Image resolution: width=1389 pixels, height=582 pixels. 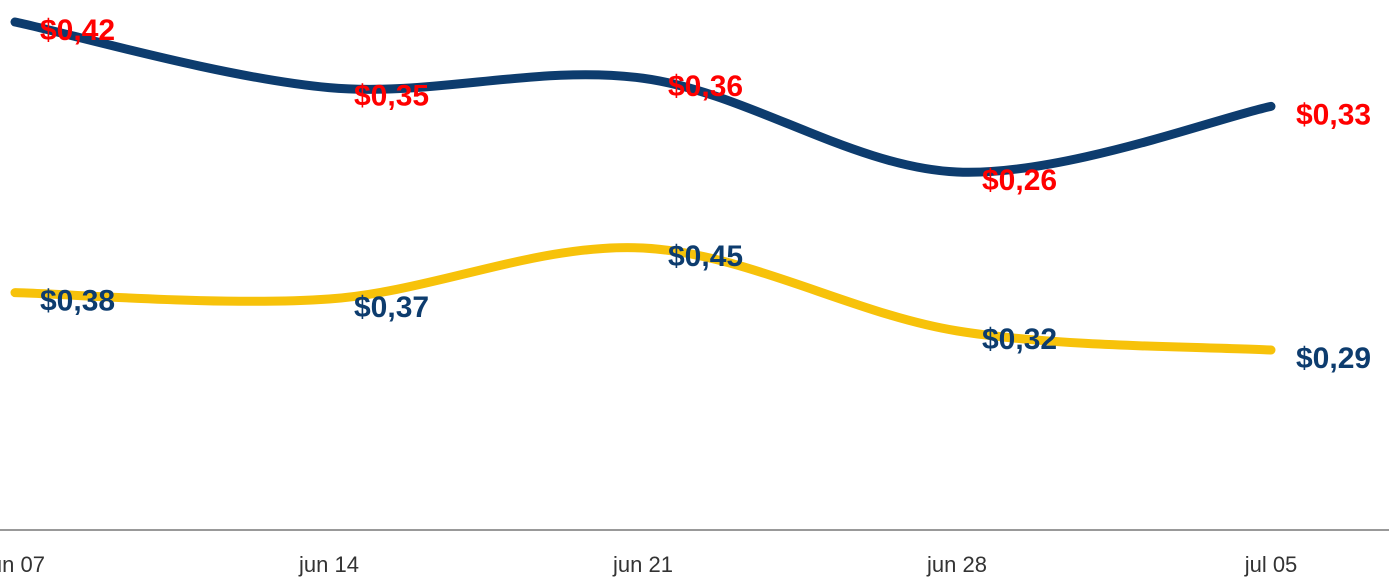 What do you see at coordinates (642, 564) in the screenshot?
I see `x-tick-label: jun 21` at bounding box center [642, 564].